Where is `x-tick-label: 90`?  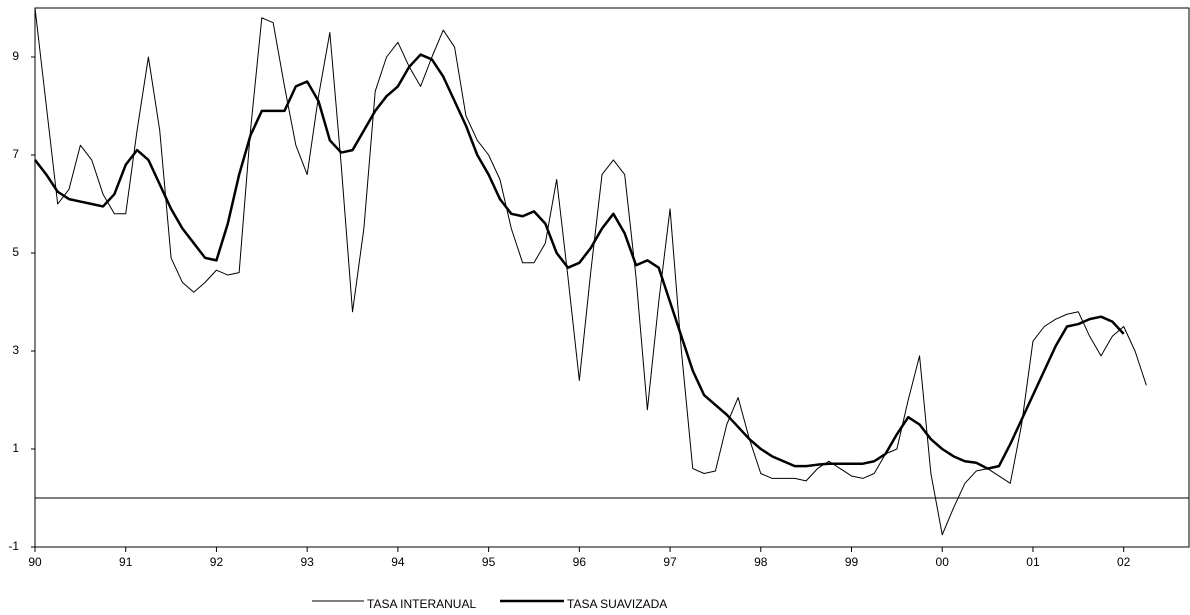
x-tick-label: 90 is located at coordinates (35, 562).